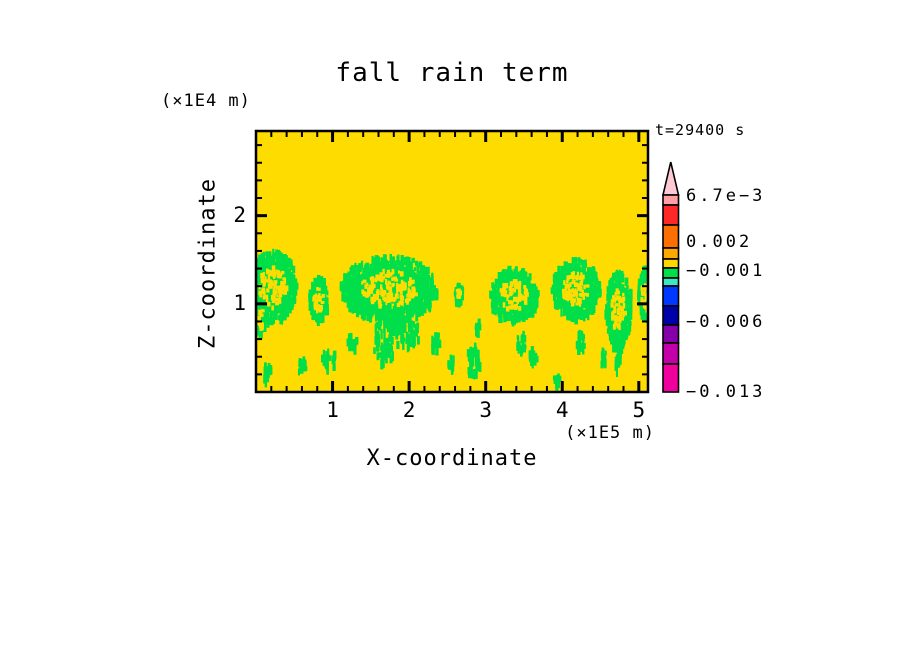 The height and width of the screenshot is (654, 904). Describe the element at coordinates (332, 410) in the screenshot. I see `x-tick-label: 1` at that location.